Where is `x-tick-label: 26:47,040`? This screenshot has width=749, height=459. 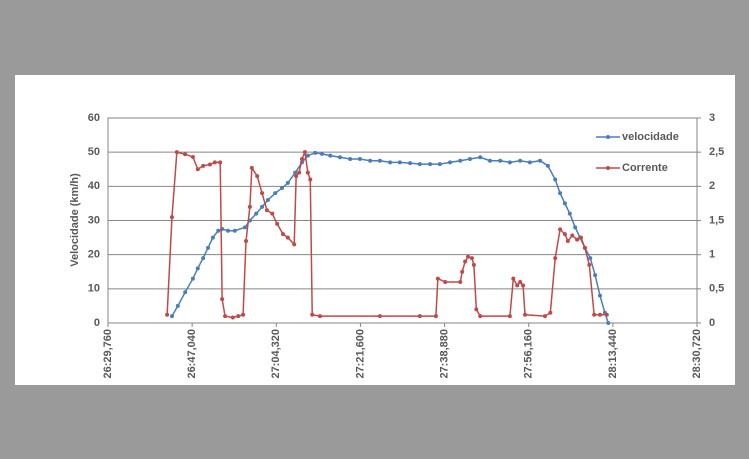
x-tick-label: 26:47,040 is located at coordinates (192, 354).